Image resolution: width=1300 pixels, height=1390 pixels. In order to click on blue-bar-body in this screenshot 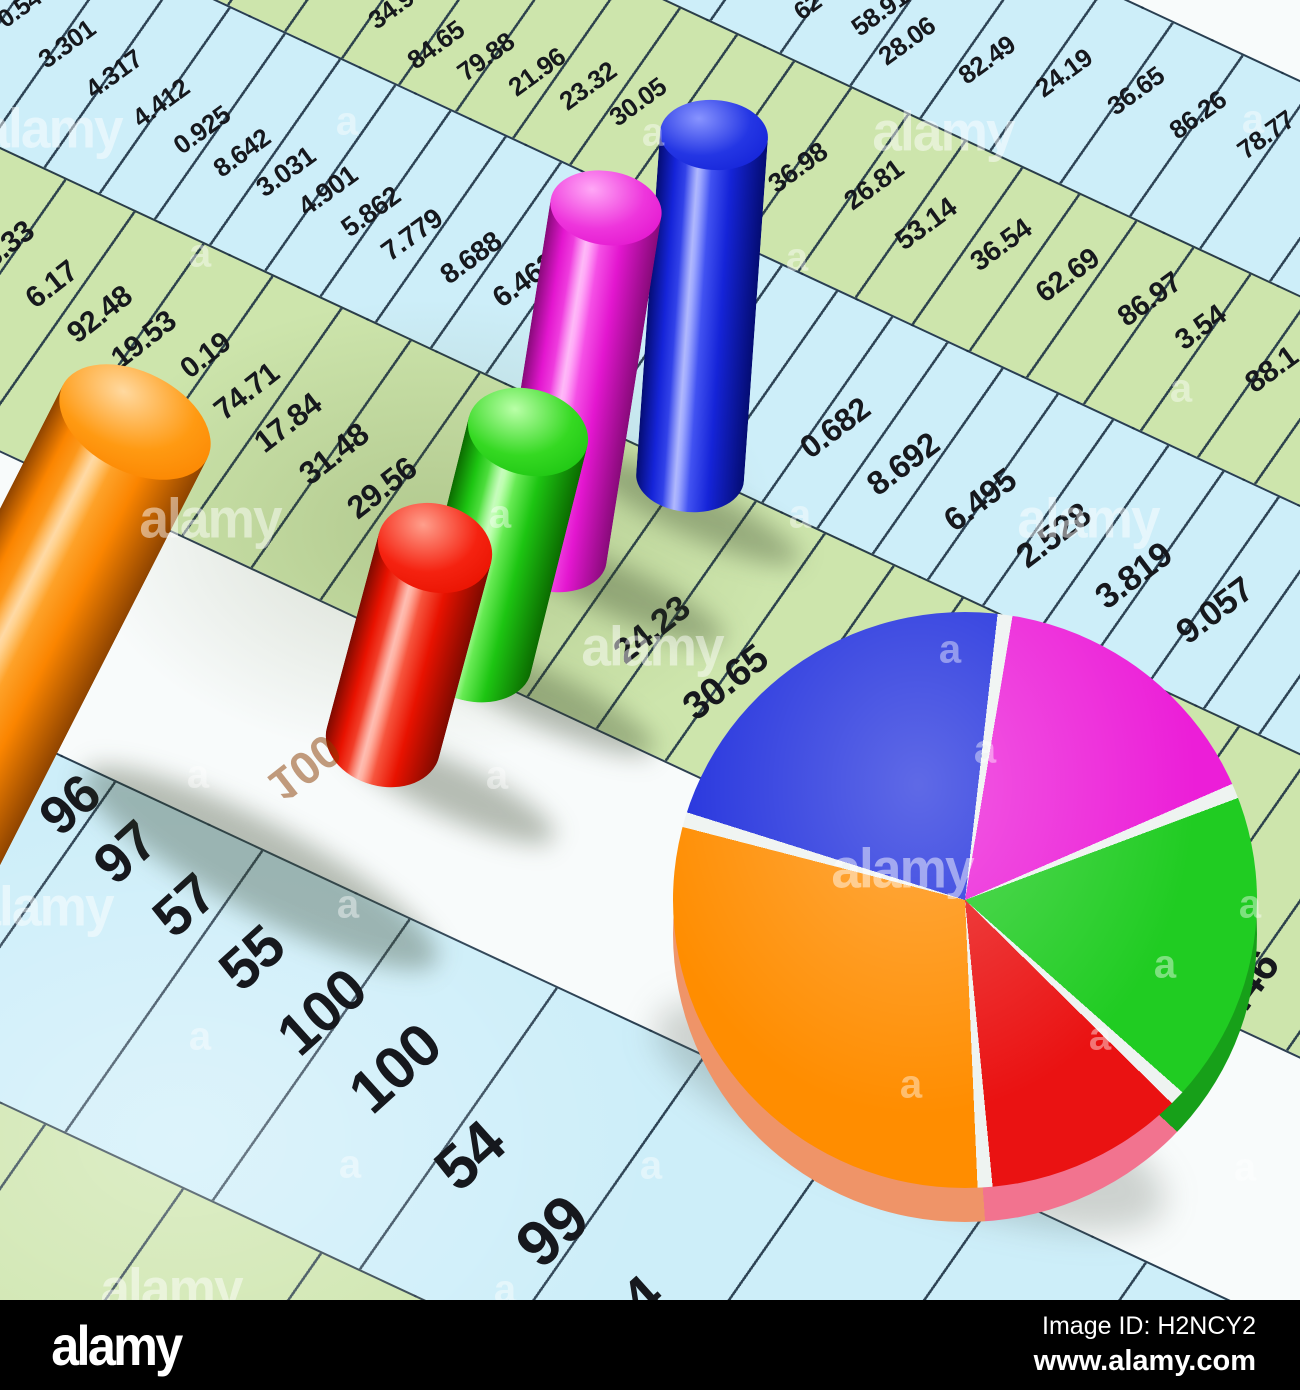, I will do `click(700, 323)`.